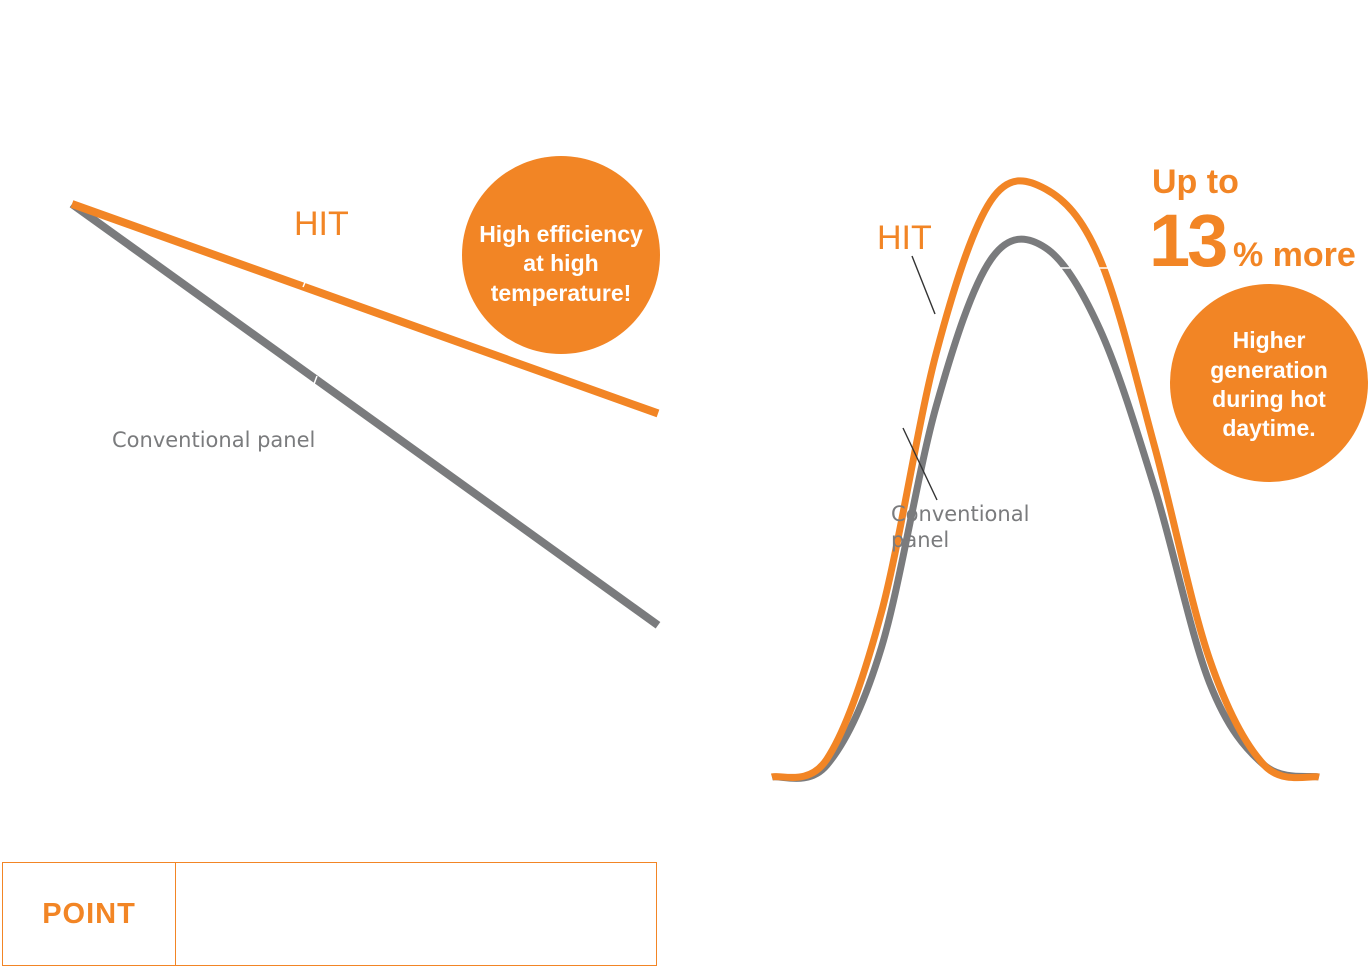 The image size is (1371, 969). I want to click on point-box: POINT, so click(329, 914).